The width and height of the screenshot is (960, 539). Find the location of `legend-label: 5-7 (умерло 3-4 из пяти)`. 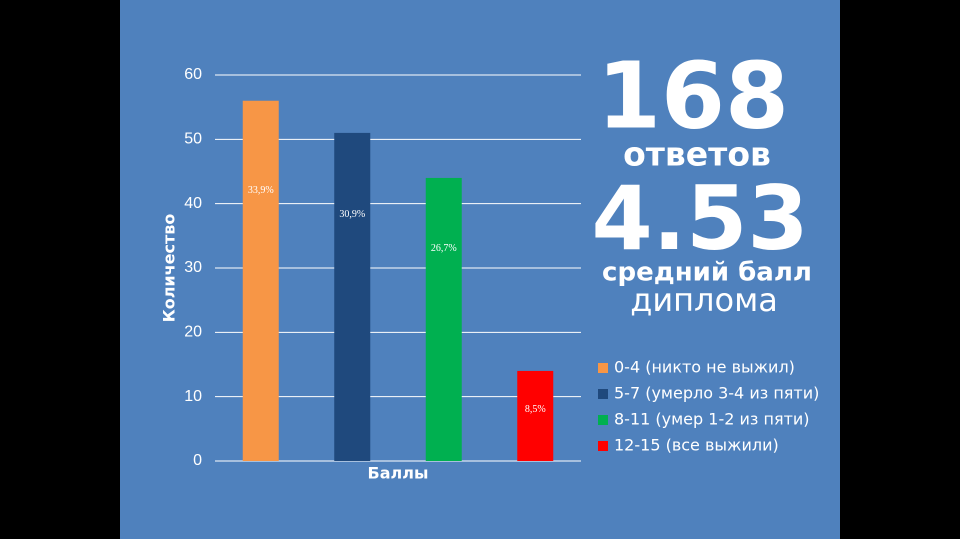

legend-label: 5-7 (умерло 3-4 из пяти) is located at coordinates (716, 393).